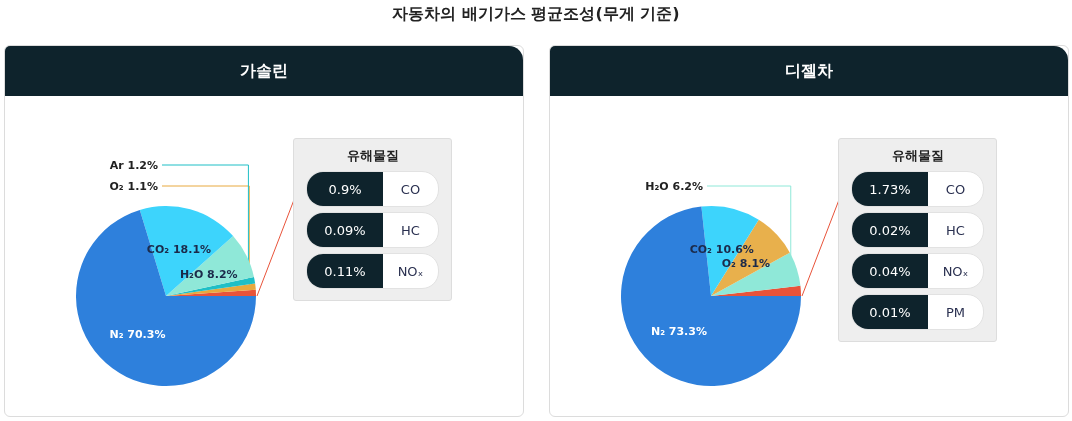 The height and width of the screenshot is (421, 1072). I want to click on data-label: 0.11%, so click(345, 271).